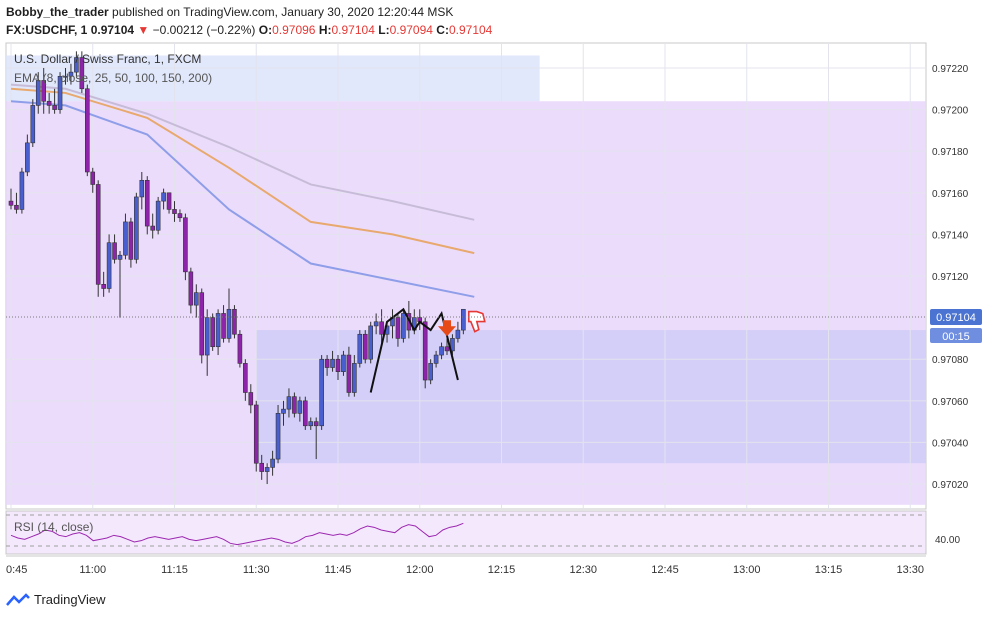  I want to click on y-tick-label: 0.97020, so click(950, 485).